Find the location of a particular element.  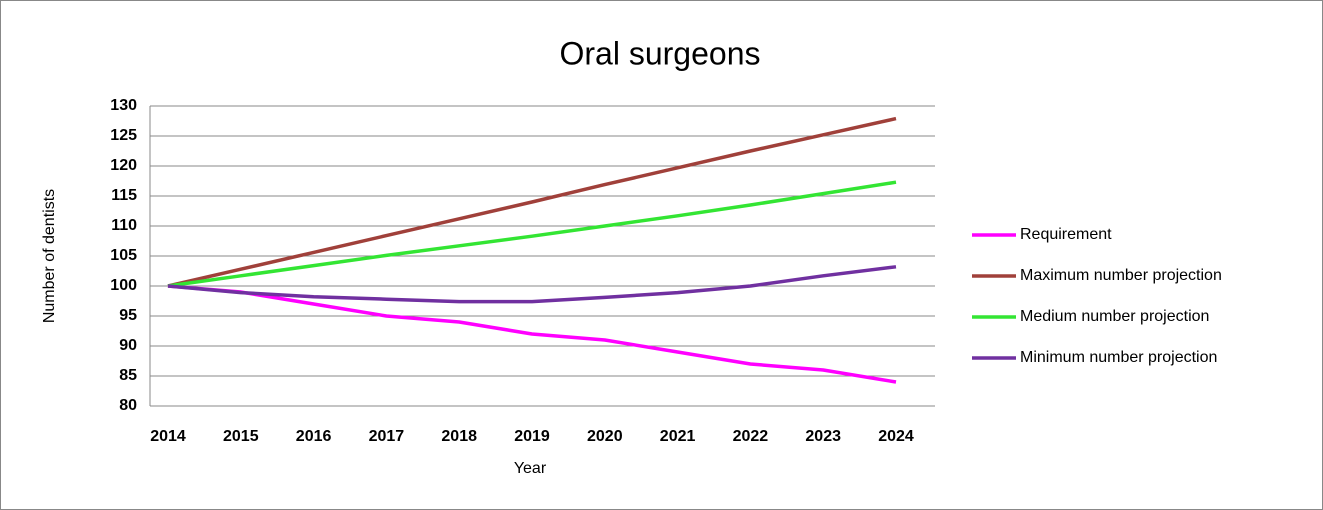

y-tick-label: 105 is located at coordinates (123, 255).